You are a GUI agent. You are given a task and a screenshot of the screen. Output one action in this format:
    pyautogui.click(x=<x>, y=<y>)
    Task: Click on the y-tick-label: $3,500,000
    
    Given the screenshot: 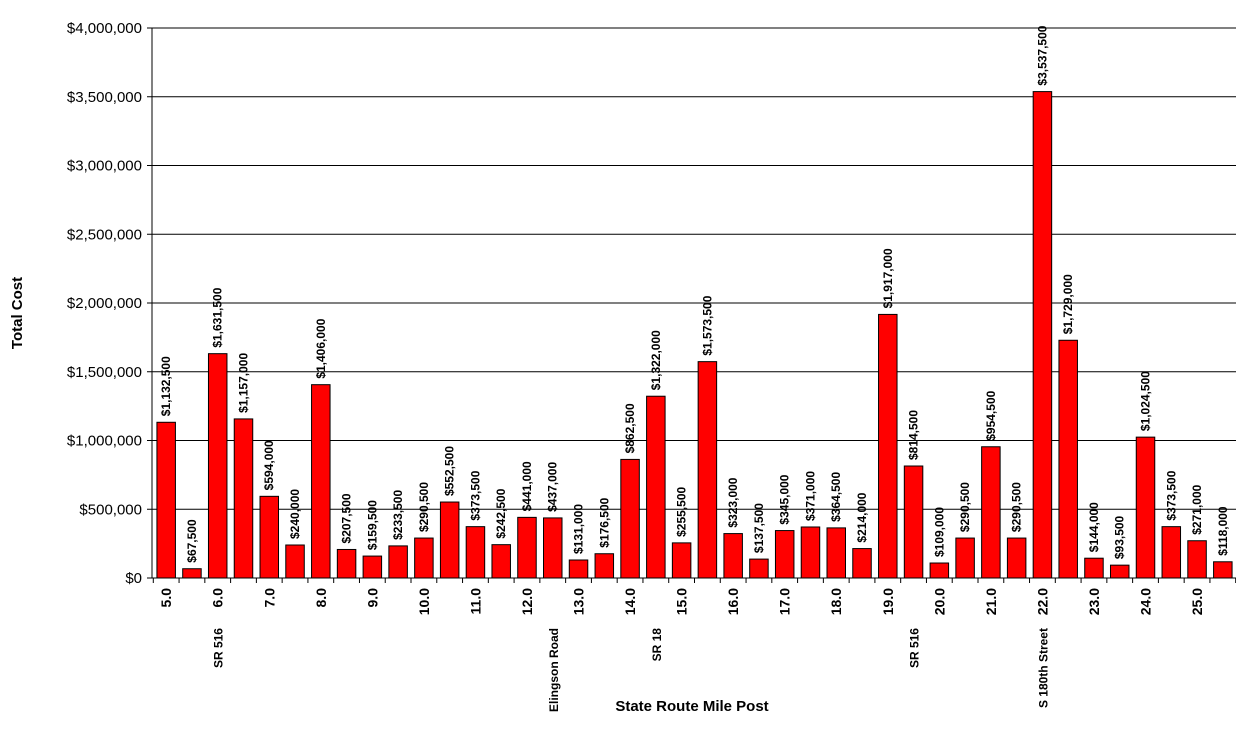 What is the action you would take?
    pyautogui.click(x=104, y=97)
    